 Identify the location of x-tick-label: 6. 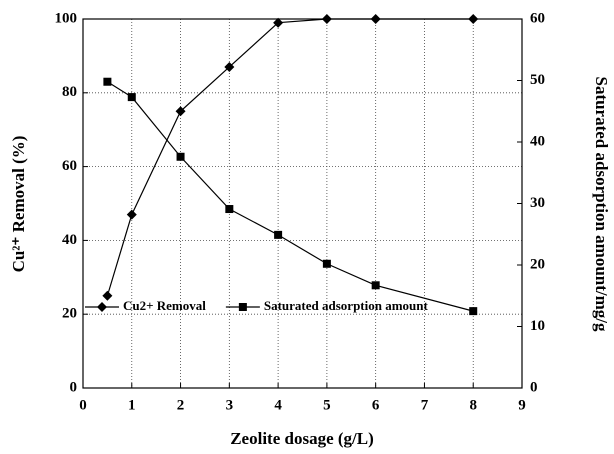
(376, 405).